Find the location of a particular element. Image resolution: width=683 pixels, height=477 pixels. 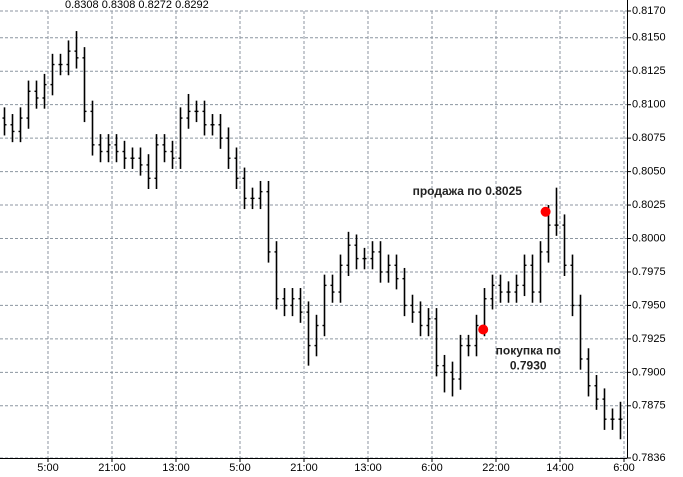

x-tick-label: 22:00 is located at coordinates (496, 468).